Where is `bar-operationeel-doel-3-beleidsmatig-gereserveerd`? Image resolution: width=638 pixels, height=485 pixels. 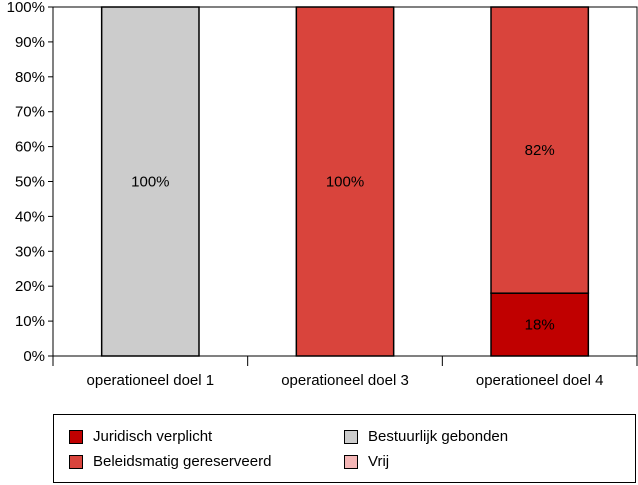 bar-operationeel-doel-3-beleidsmatig-gereserveerd is located at coordinates (345, 181).